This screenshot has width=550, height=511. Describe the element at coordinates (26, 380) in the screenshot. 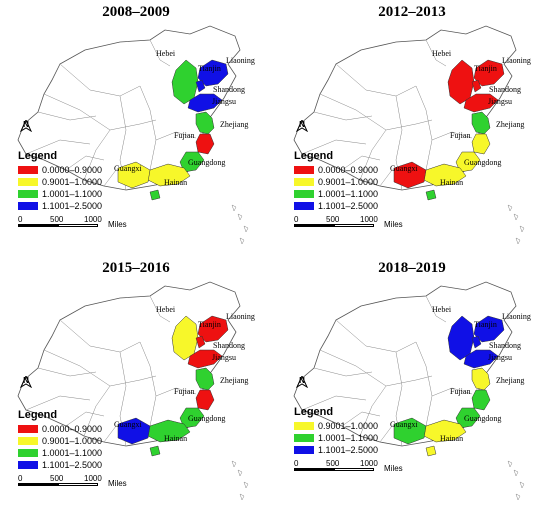

I see `north-letter: N` at that location.